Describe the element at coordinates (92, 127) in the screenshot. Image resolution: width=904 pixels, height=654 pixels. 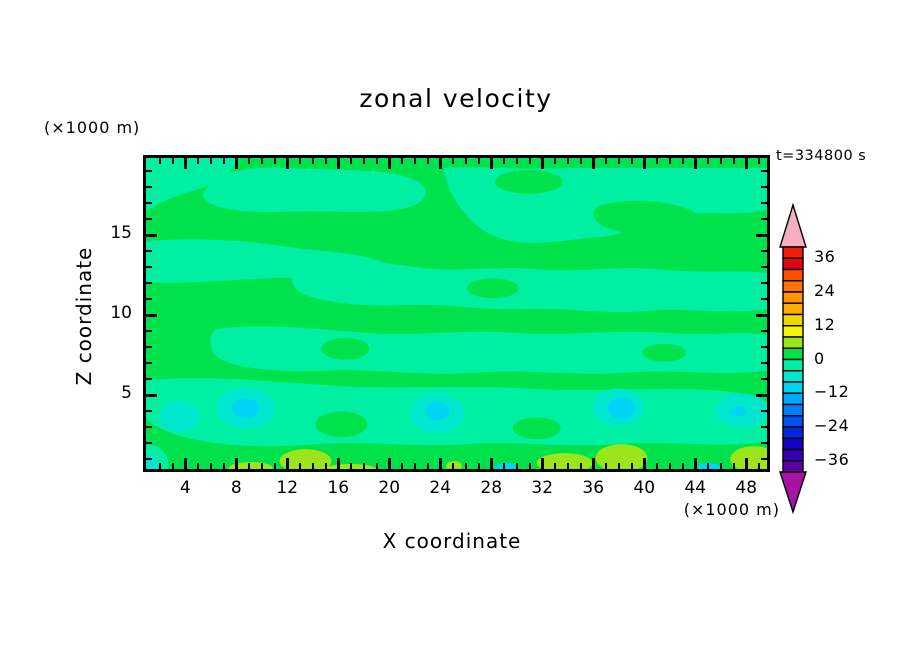
I see `y-axis-unit: (×1000 m)` at that location.